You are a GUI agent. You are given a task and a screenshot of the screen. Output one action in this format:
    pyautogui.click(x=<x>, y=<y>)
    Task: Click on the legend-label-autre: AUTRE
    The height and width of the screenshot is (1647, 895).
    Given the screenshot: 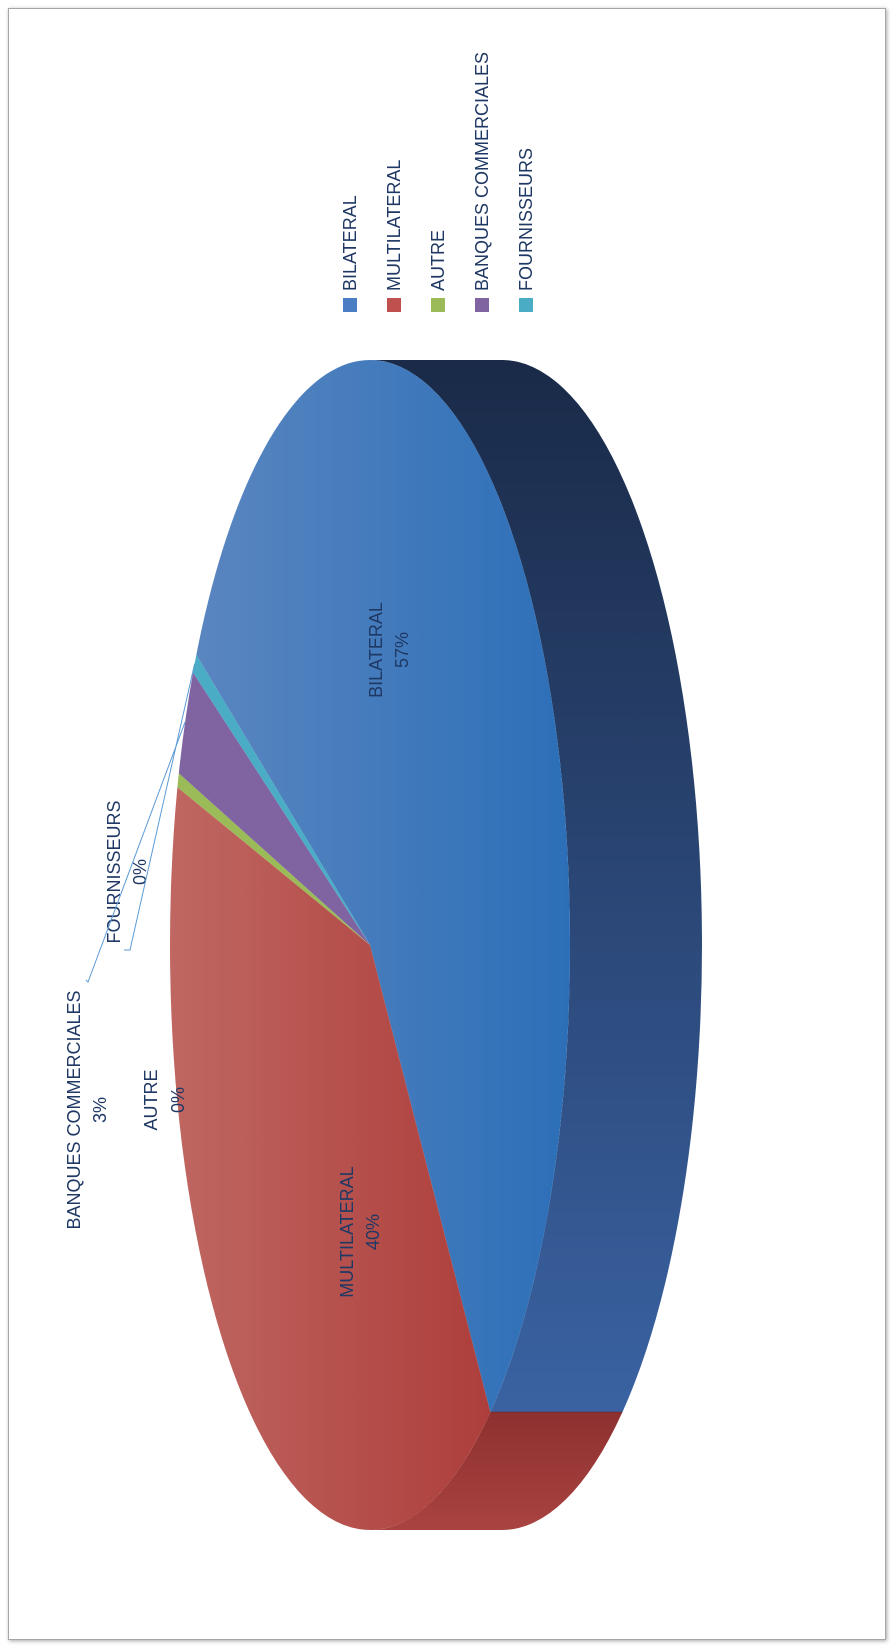 What is the action you would take?
    pyautogui.click(x=438, y=260)
    